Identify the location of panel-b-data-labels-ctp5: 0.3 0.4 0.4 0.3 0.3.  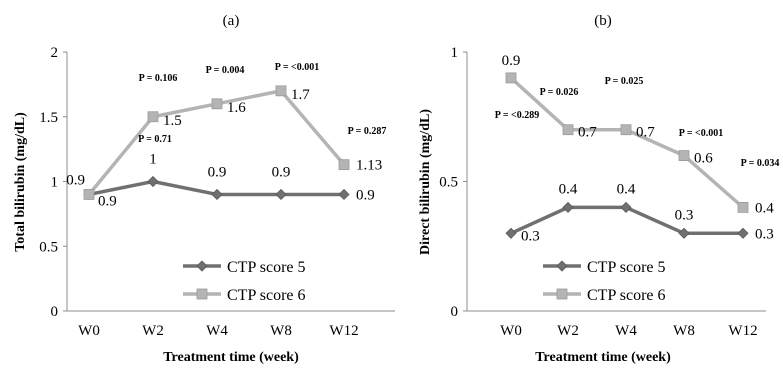
(647, 212).